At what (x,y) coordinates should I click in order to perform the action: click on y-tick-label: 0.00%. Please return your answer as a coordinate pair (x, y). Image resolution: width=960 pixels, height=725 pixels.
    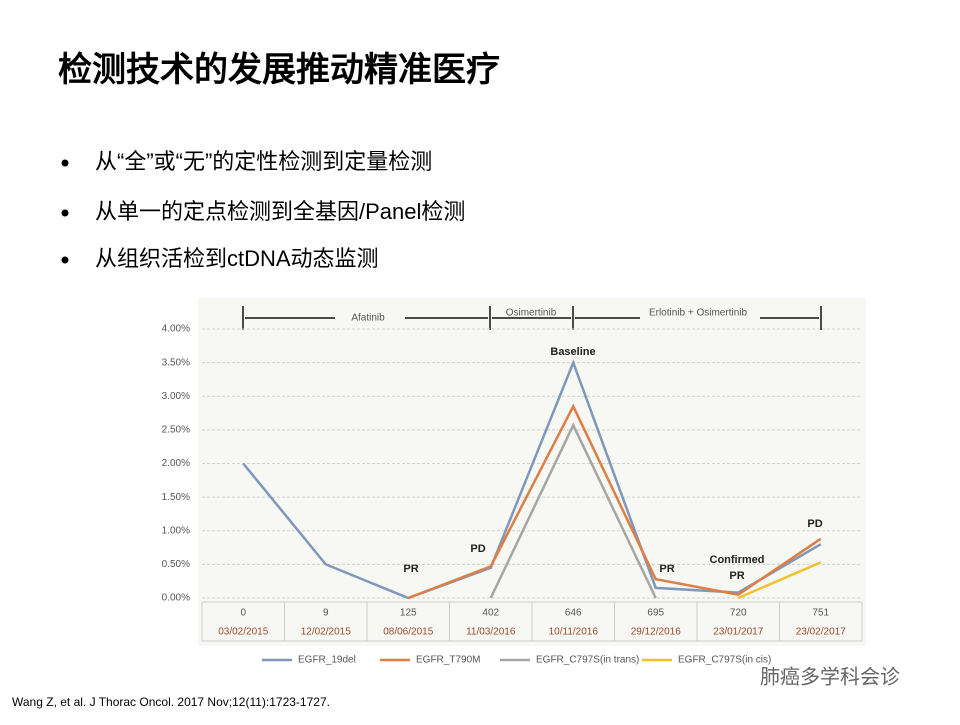
    Looking at the image, I should click on (176, 598).